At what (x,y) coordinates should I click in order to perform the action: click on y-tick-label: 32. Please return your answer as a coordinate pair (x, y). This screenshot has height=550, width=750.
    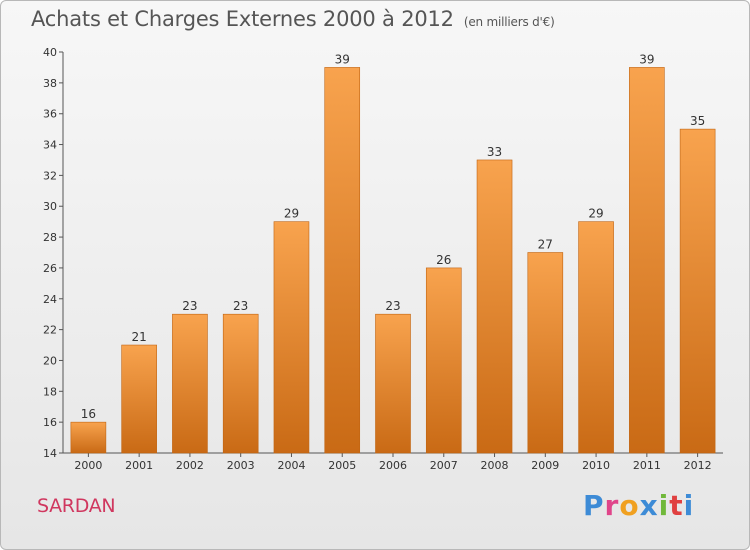
    Looking at the image, I should click on (50, 175).